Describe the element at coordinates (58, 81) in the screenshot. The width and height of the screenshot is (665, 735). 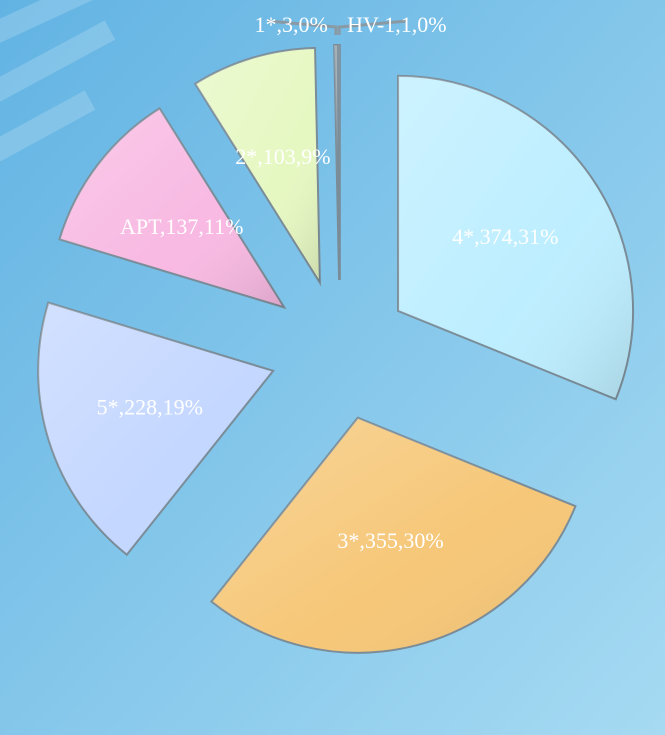
I see `decor-stripes` at that location.